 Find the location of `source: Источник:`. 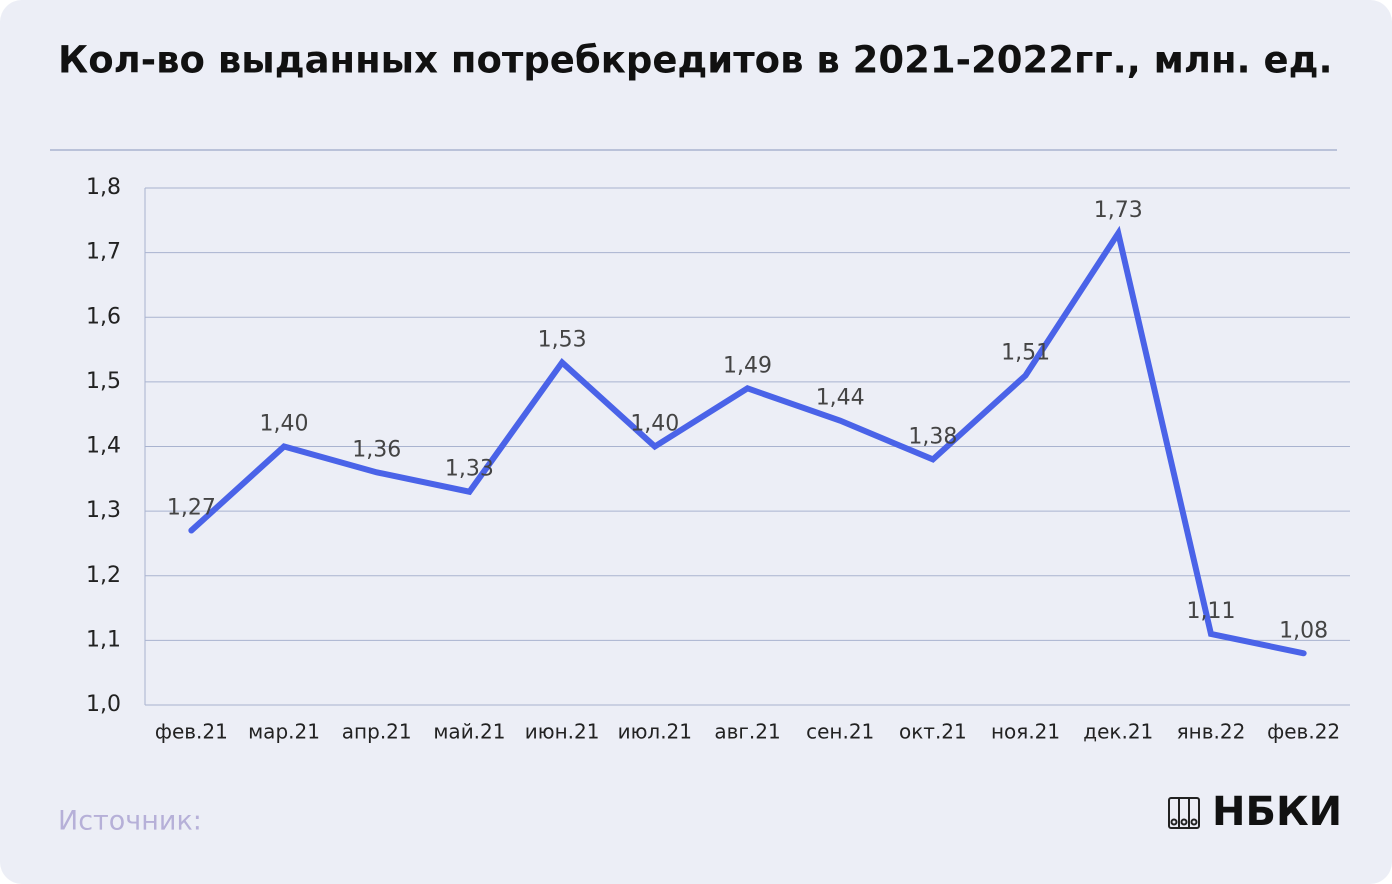

source: Источник: is located at coordinates (130, 821).